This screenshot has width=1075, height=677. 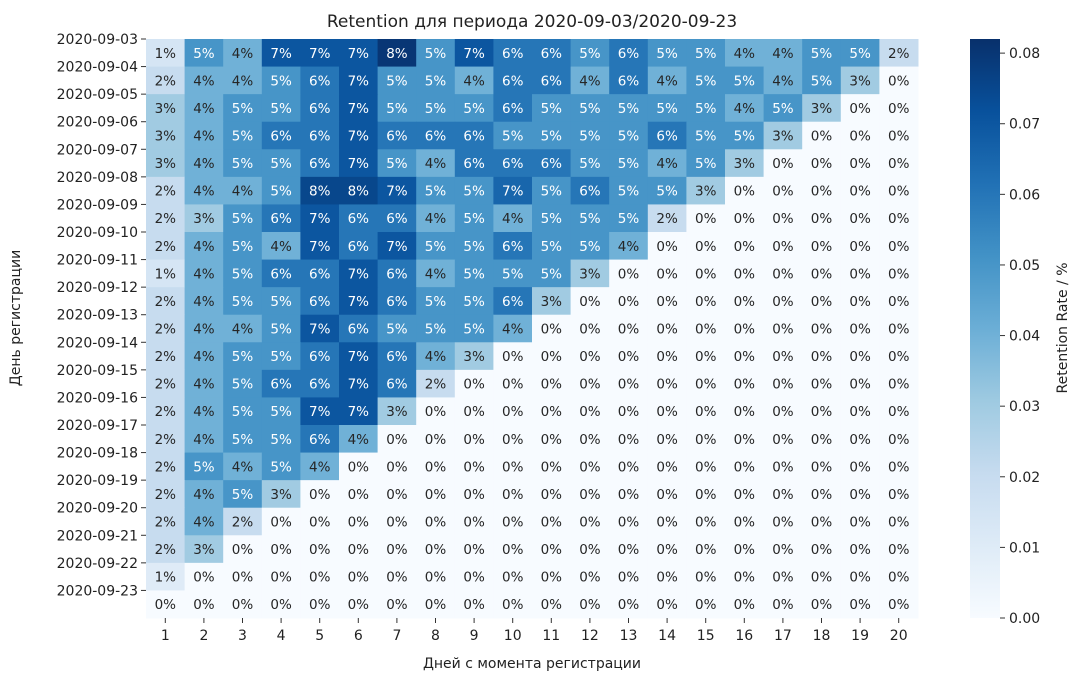 I want to click on colorbar-tick-label: 0.02, so click(x=1024, y=478).